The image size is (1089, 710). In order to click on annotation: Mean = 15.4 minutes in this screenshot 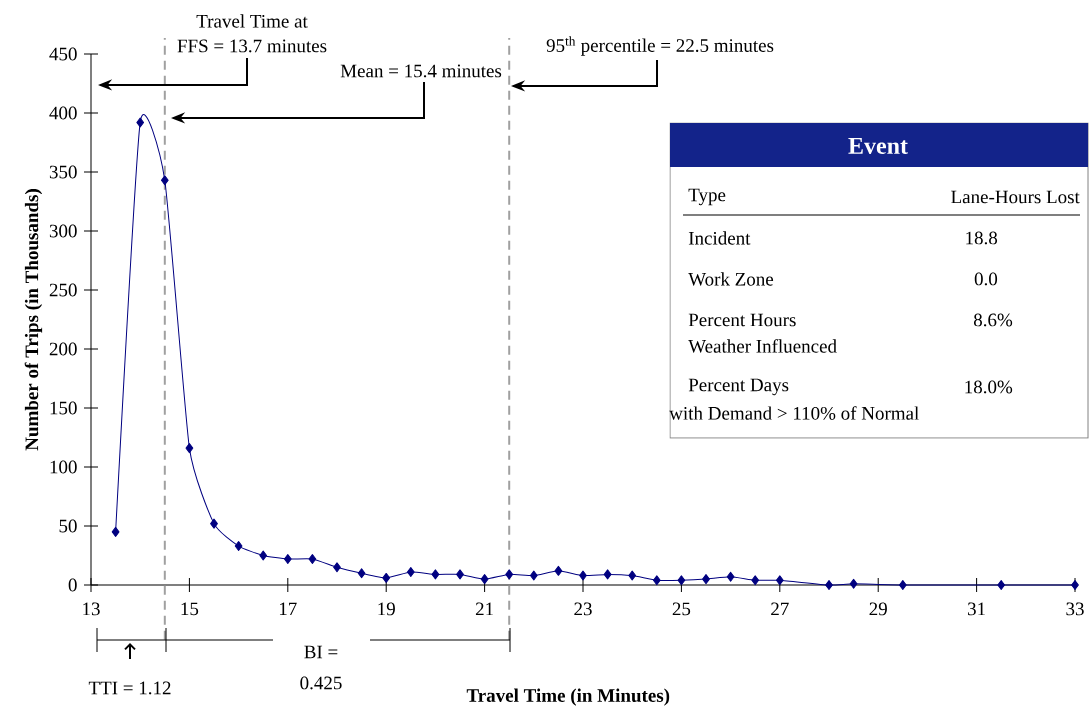, I will do `click(421, 71)`.